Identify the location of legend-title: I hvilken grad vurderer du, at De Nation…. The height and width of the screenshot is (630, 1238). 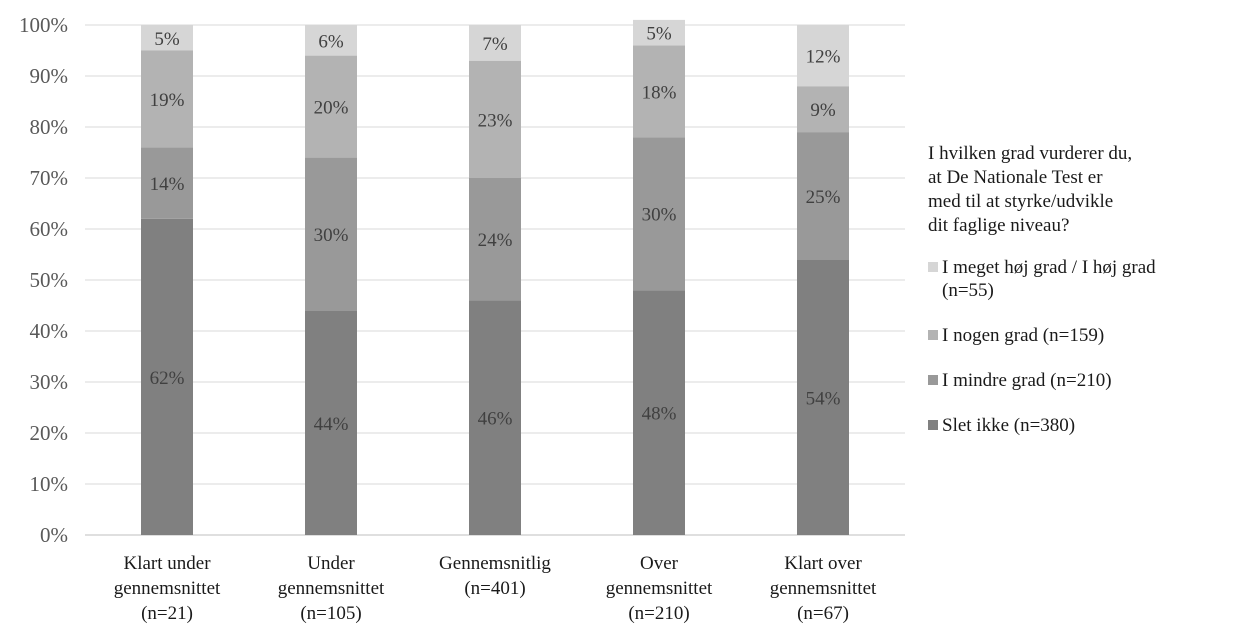
(1080, 190).